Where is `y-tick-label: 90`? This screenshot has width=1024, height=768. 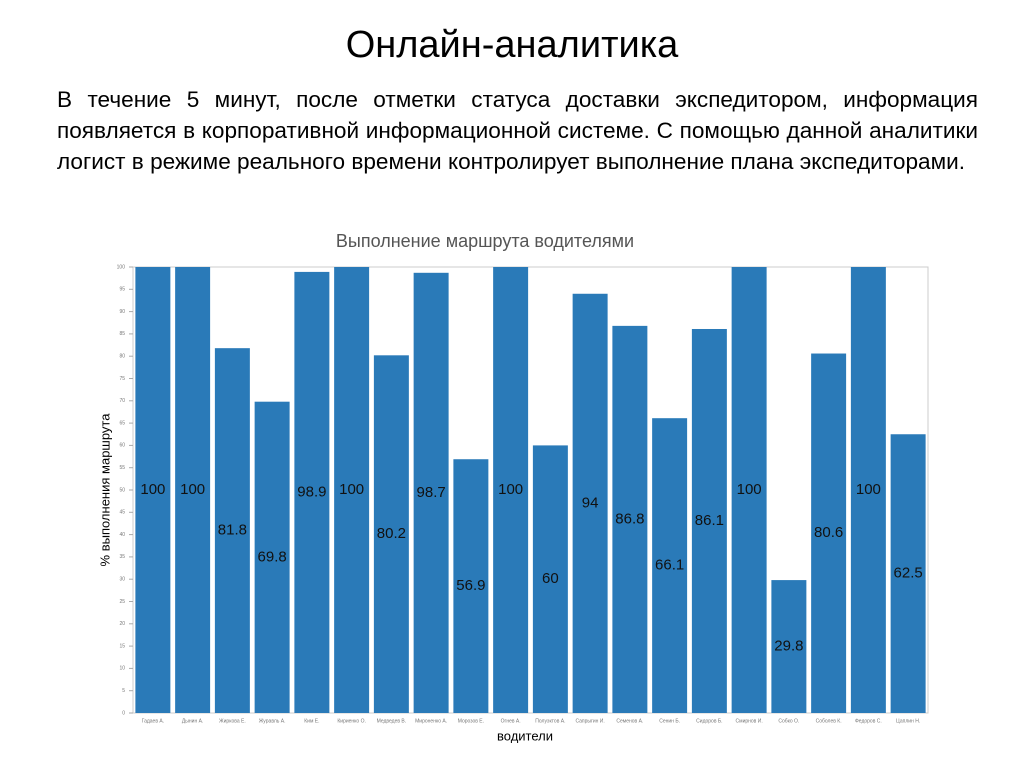
y-tick-label: 90 is located at coordinates (122, 312).